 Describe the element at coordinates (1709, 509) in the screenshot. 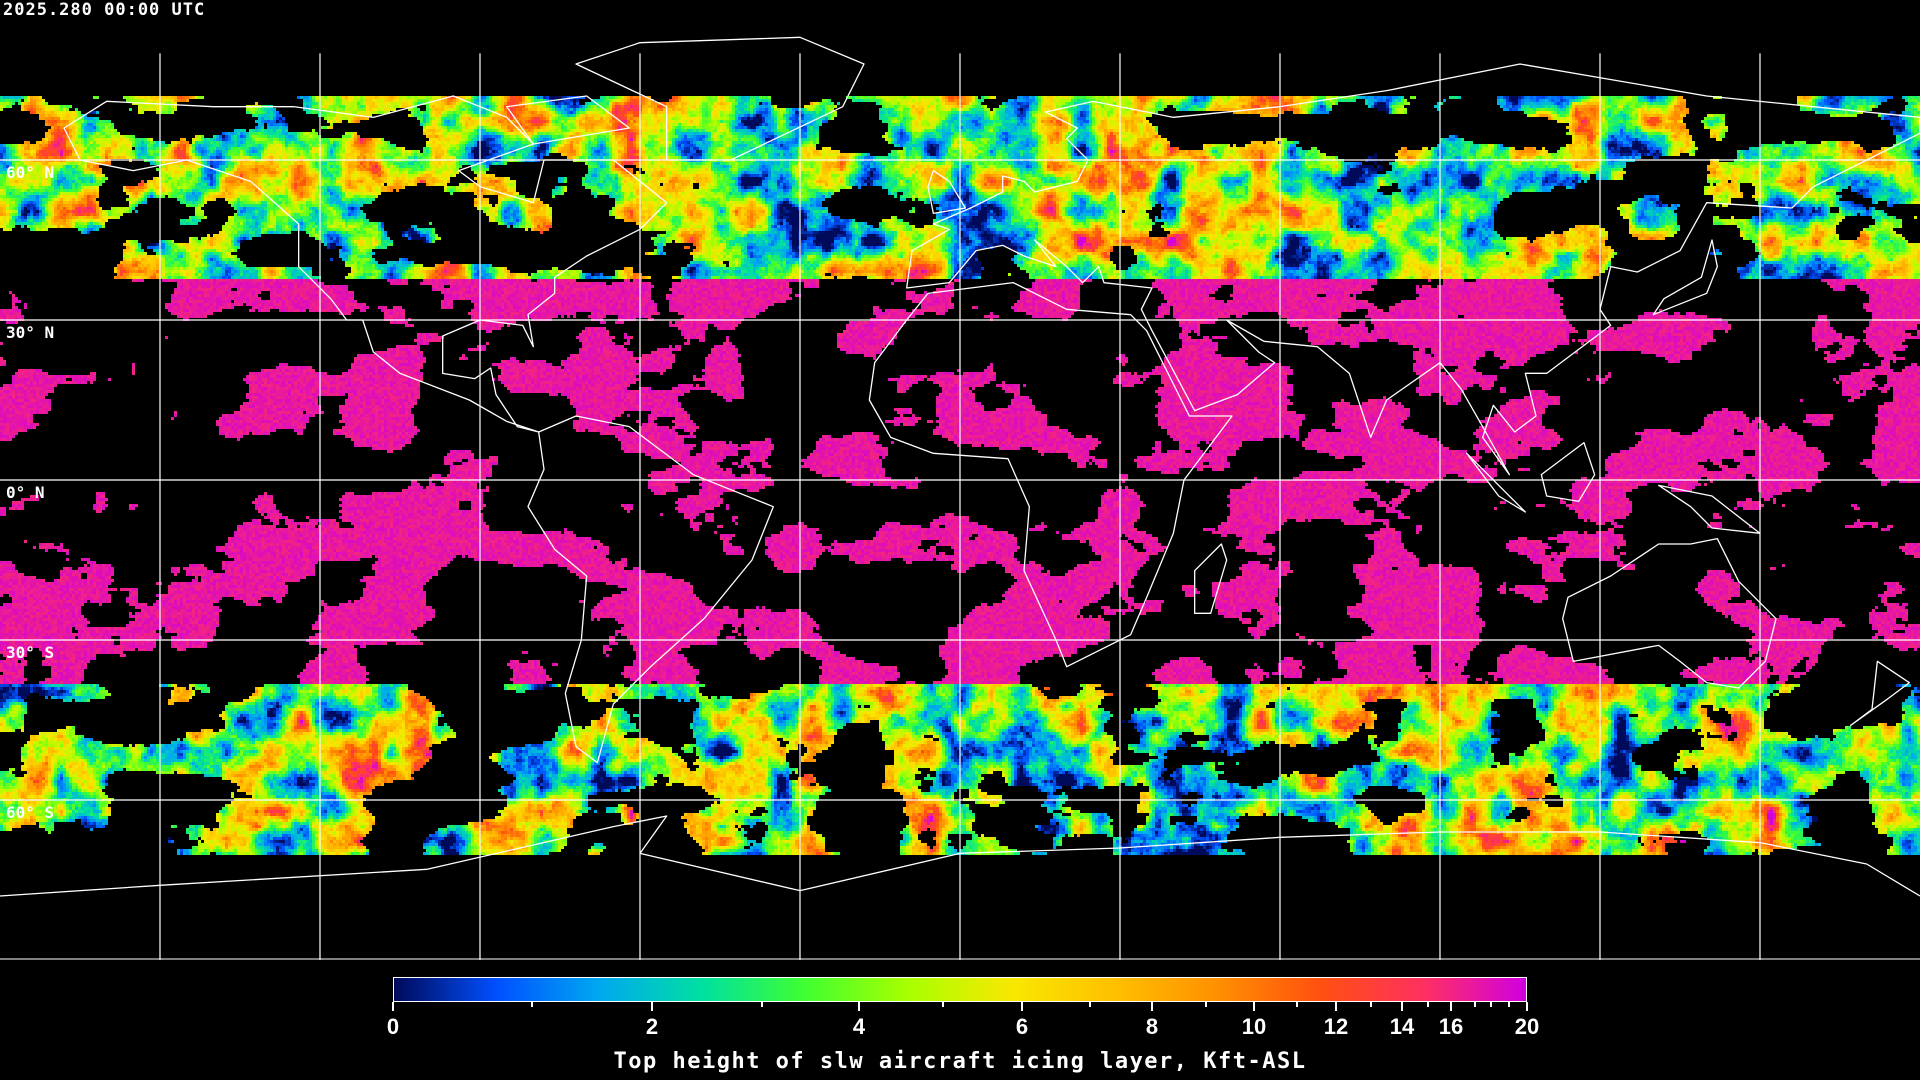

I see `coastline-new-guinea` at that location.